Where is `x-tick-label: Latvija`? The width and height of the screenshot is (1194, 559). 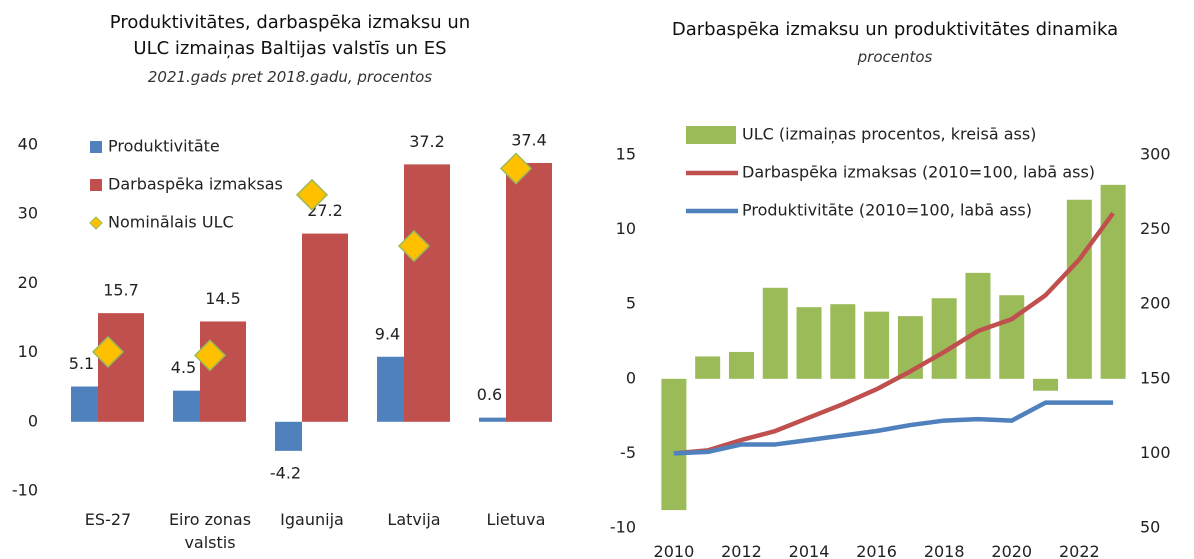 x-tick-label: Latvija is located at coordinates (414, 519).